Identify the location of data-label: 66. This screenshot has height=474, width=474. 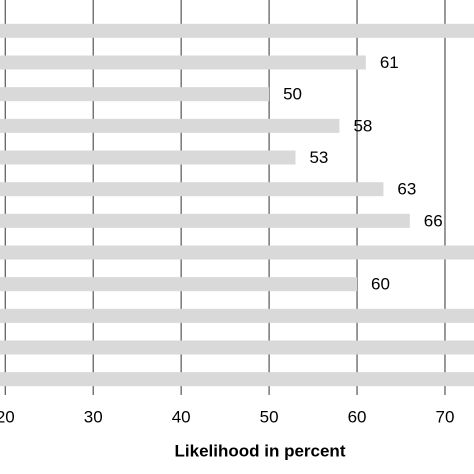
(433, 220).